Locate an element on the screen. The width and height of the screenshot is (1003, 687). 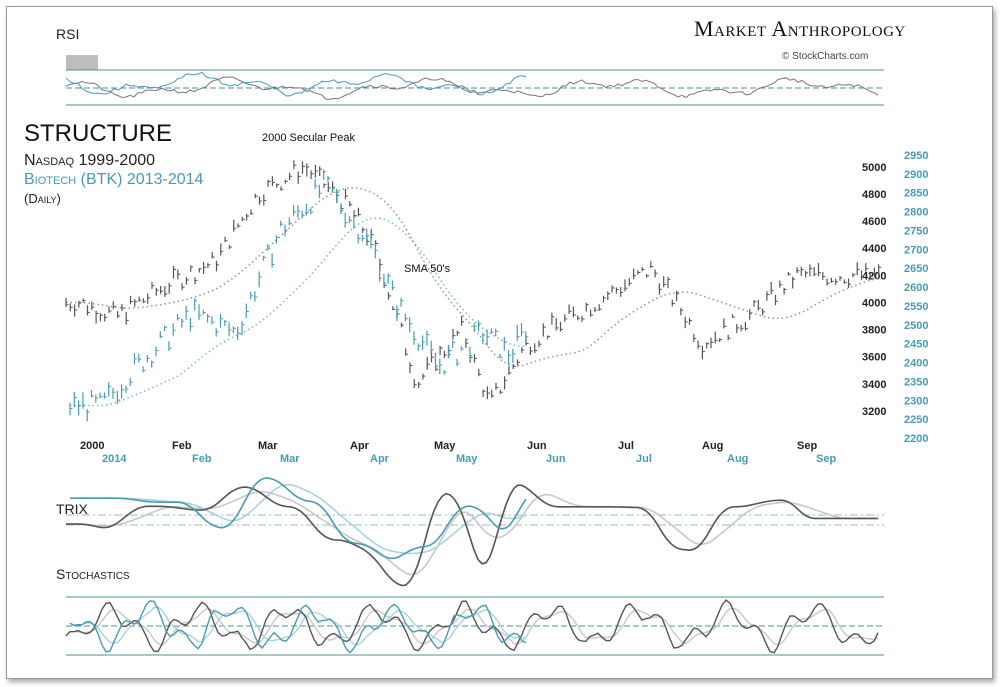
y-tick-biotech-0: 2200 is located at coordinates (916, 439).